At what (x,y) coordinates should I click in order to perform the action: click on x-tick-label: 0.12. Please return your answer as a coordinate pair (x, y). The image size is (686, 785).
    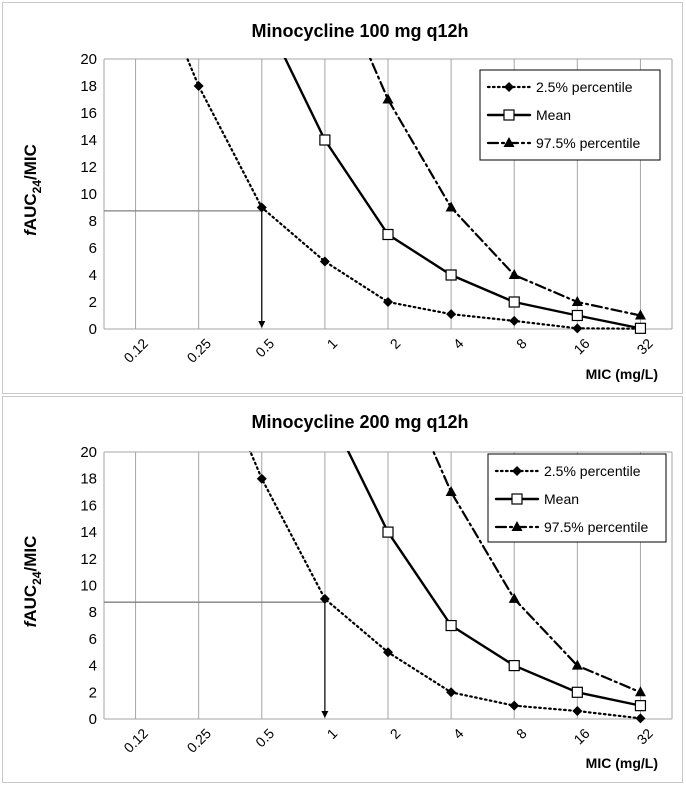
    Looking at the image, I should click on (135, 350).